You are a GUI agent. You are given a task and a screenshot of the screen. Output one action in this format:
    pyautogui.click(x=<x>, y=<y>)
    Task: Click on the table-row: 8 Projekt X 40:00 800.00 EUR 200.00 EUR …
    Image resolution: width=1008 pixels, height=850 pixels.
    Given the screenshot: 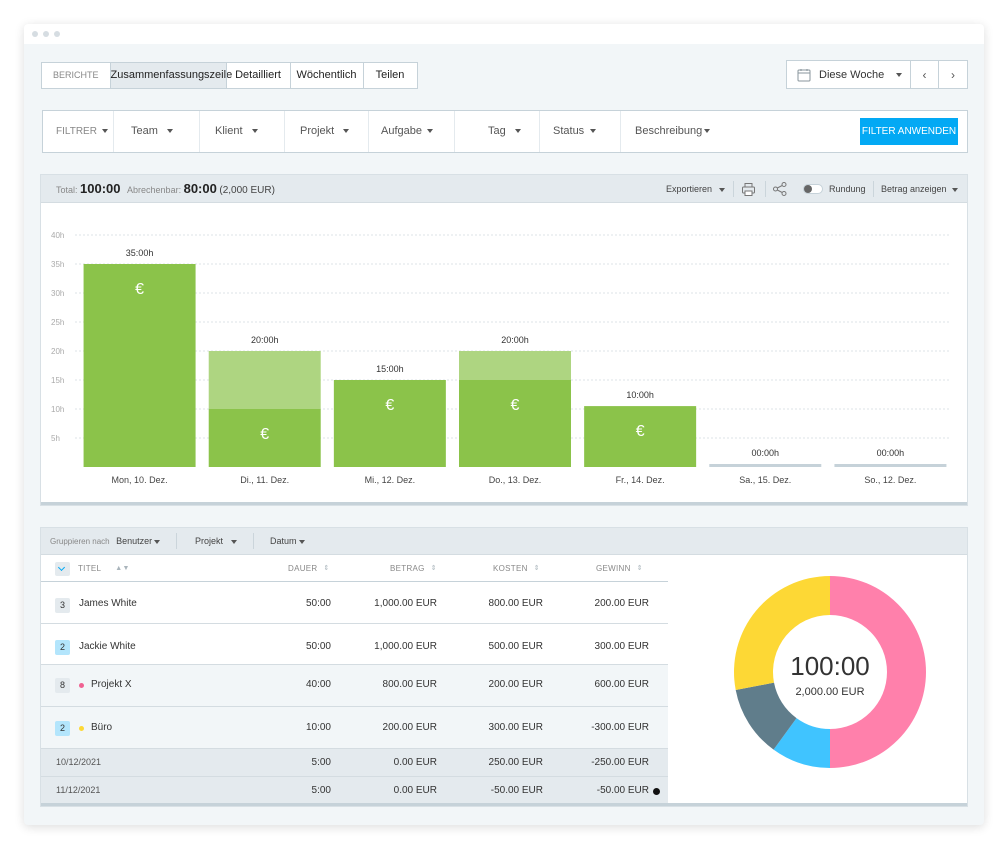 What is the action you would take?
    pyautogui.click(x=354, y=686)
    